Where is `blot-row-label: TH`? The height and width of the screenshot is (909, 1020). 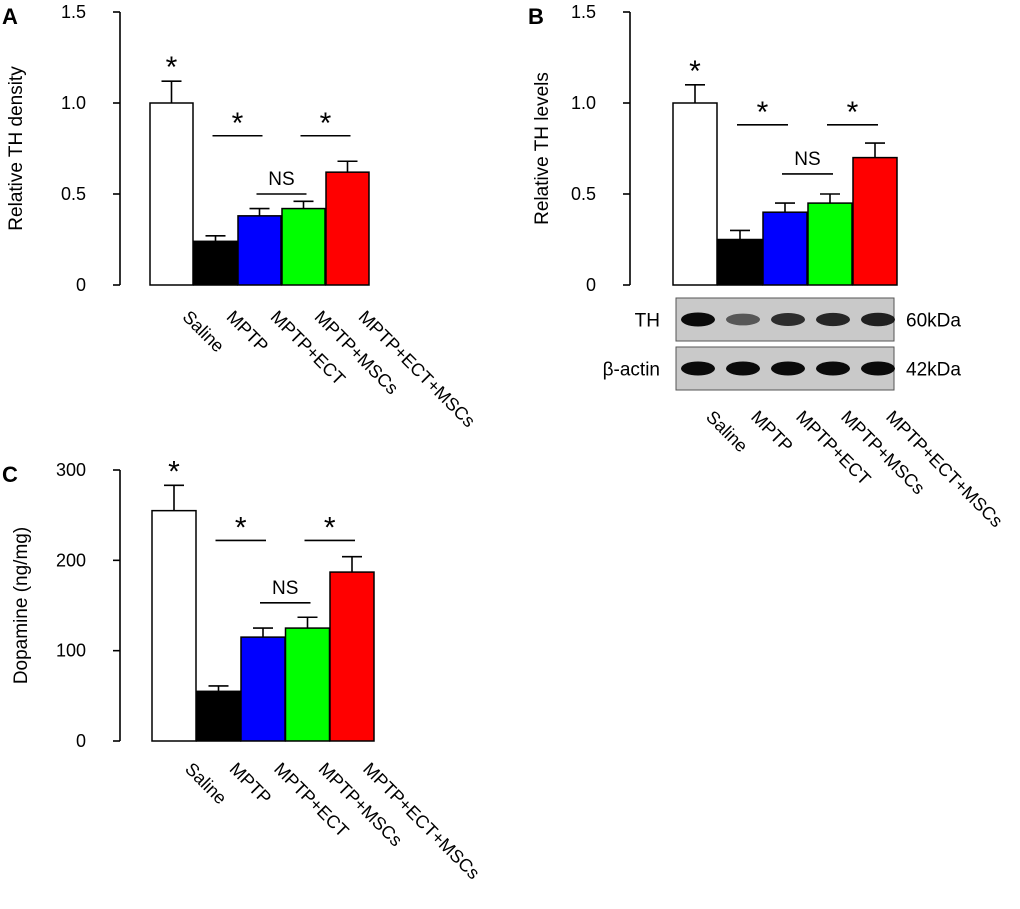 blot-row-label: TH is located at coordinates (647, 321).